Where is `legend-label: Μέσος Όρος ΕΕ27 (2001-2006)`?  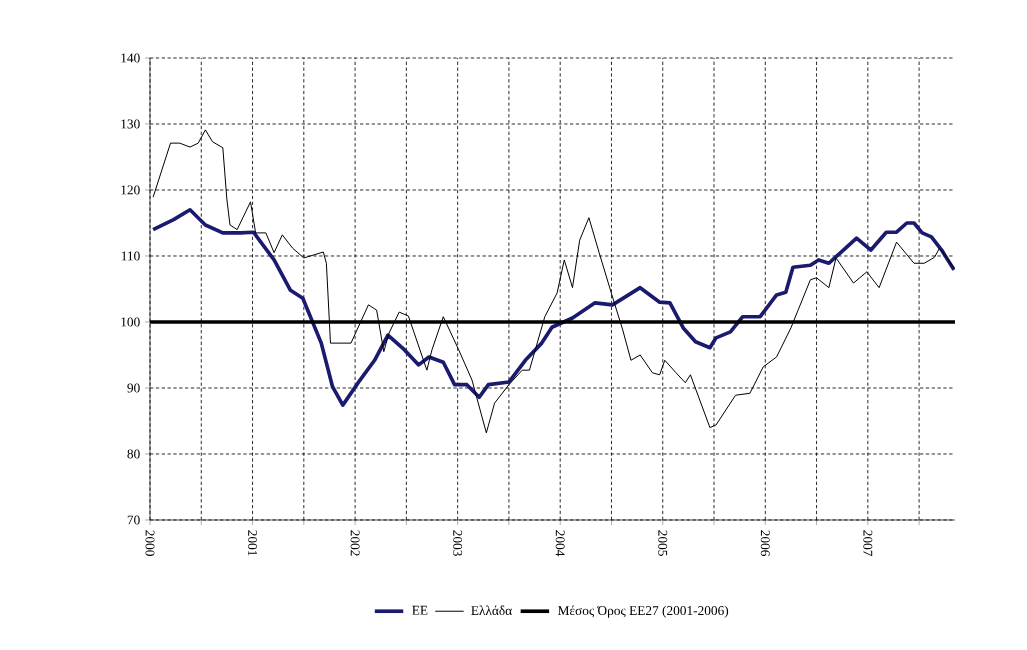 legend-label: Μέσος Όρος ΕΕ27 (2001-2006) is located at coordinates (643, 611).